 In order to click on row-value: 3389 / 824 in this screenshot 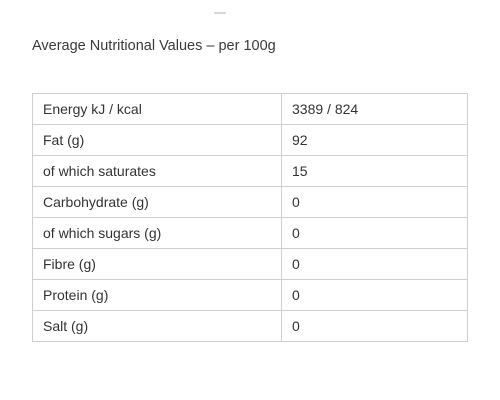, I will do `click(374, 109)`.